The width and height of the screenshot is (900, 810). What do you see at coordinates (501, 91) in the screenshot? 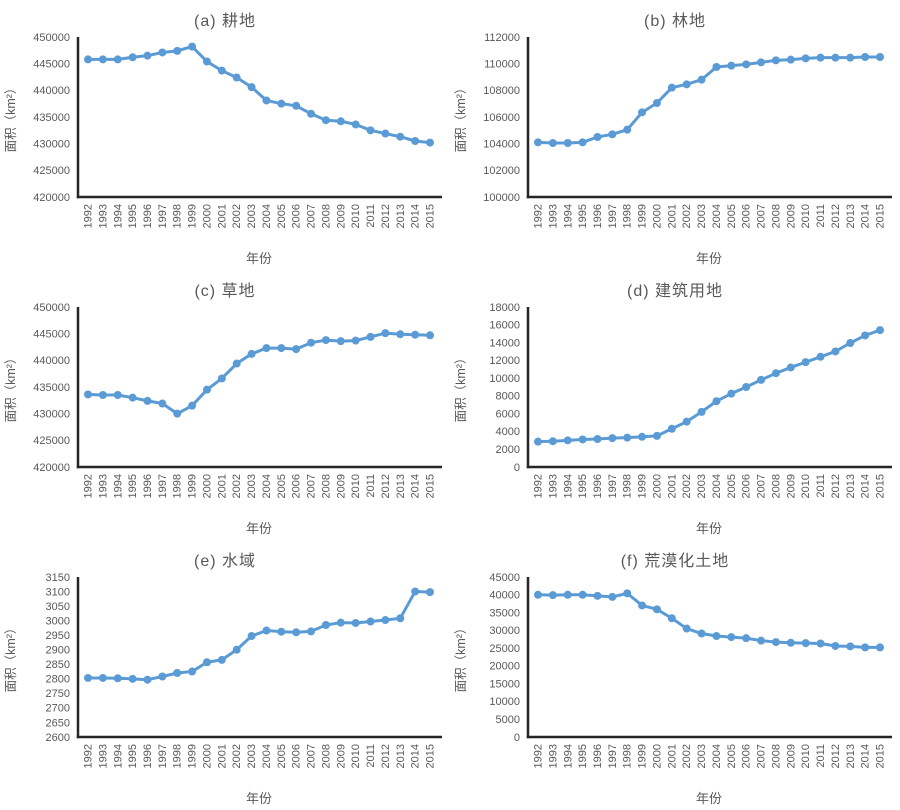
I see `y-tick-label: 108000` at bounding box center [501, 91].